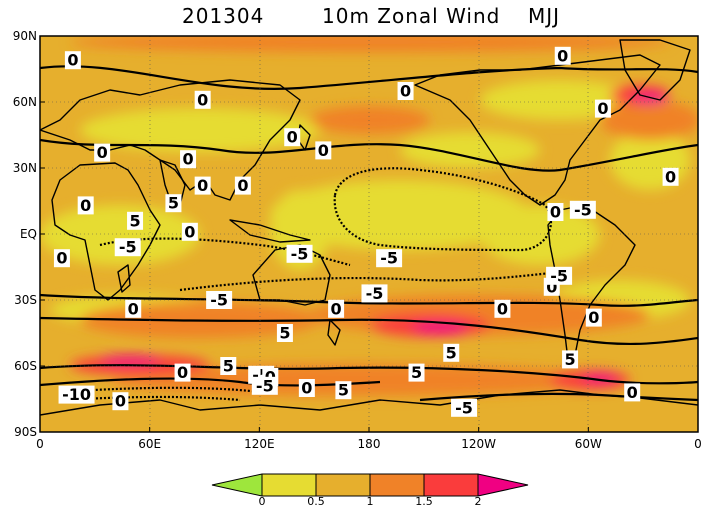  What do you see at coordinates (370, 501) in the screenshot?
I see `colorbar-label: 1` at bounding box center [370, 501].